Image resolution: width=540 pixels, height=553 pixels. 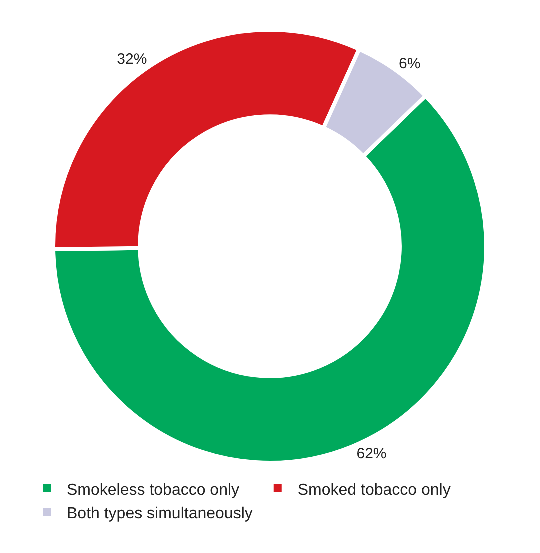 I want to click on data-label: 32%, so click(x=132, y=59).